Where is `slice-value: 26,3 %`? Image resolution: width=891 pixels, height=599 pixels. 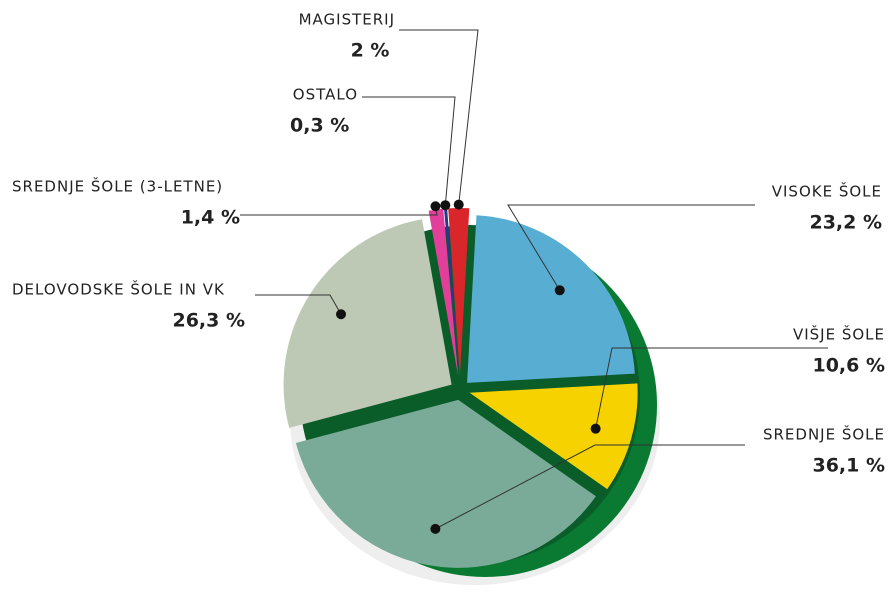
slice-value: 26,3 % is located at coordinates (208, 321).